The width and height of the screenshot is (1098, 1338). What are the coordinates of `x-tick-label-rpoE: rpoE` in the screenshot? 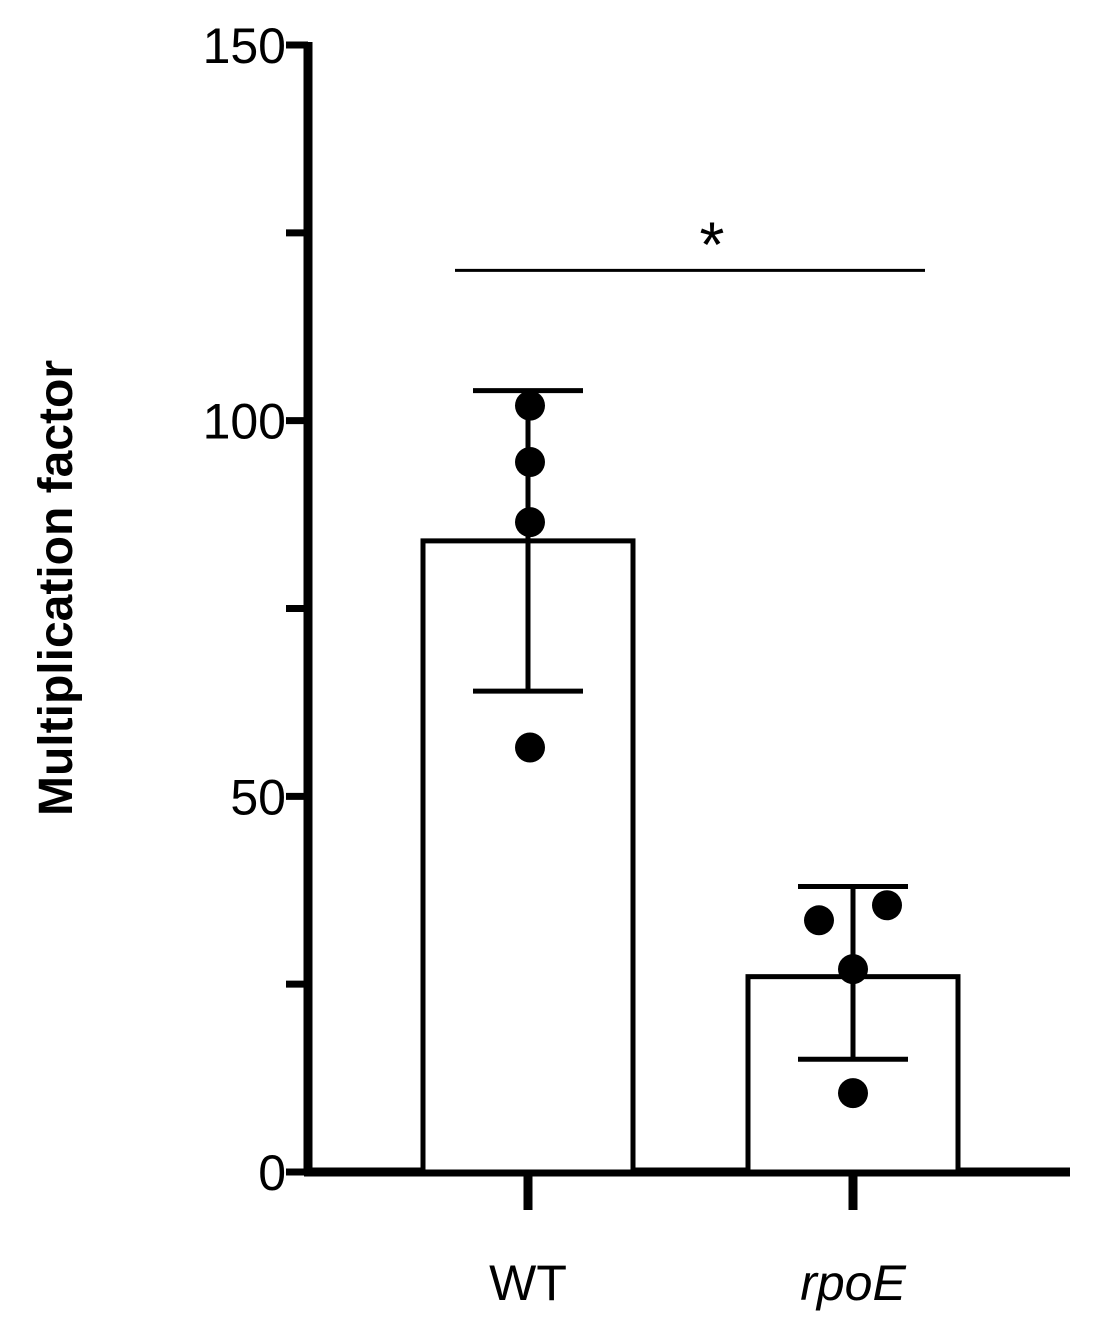 It's located at (853, 1283).